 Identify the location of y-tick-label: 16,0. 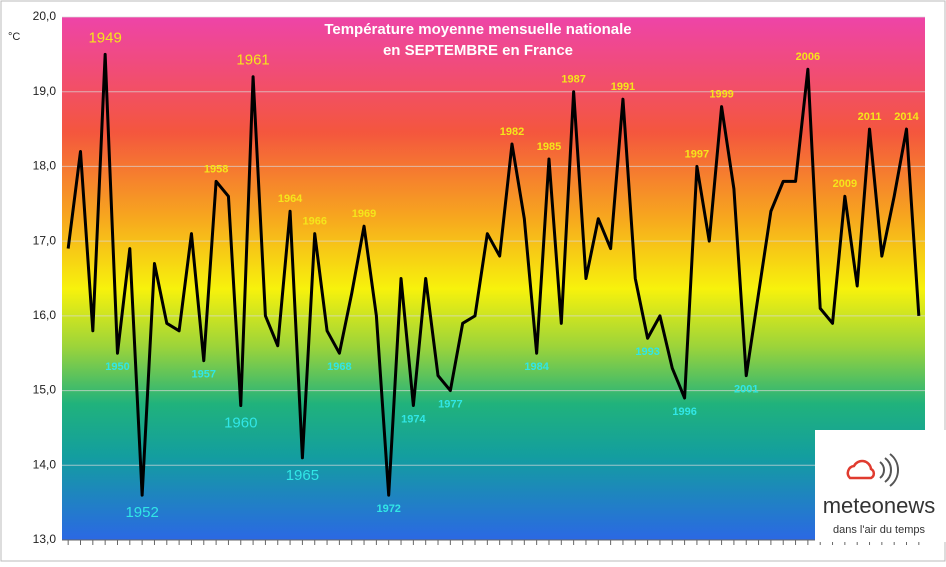
(45, 315).